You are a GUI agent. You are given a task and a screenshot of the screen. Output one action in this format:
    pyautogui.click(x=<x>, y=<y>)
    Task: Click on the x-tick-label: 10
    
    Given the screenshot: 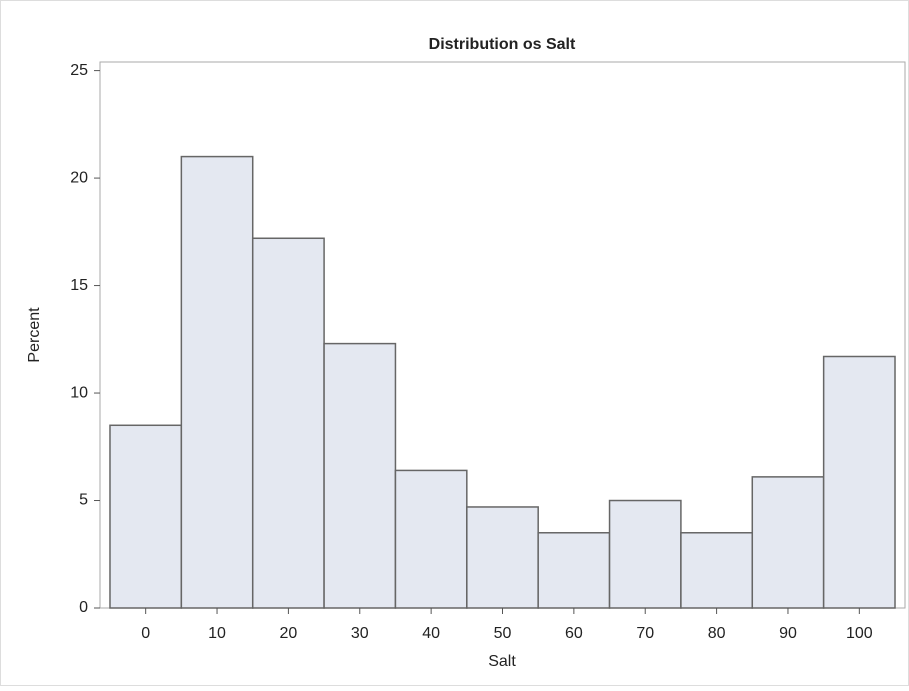 What is the action you would take?
    pyautogui.click(x=217, y=633)
    